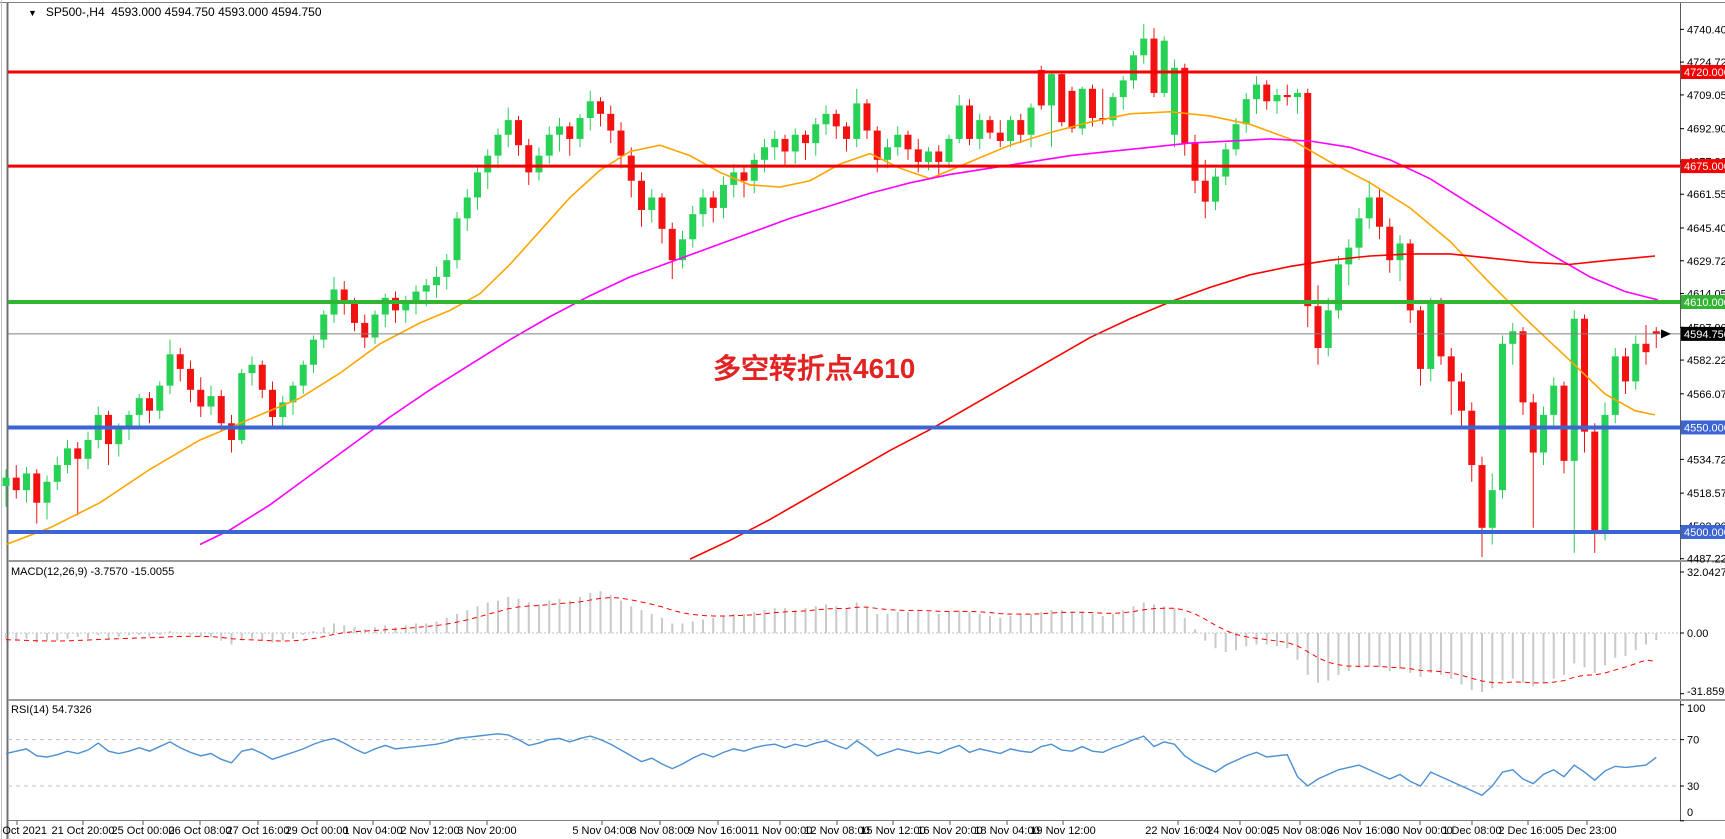 This screenshot has height=839, width=1725. What do you see at coordinates (1703, 411) in the screenshot?
I see `price-axis` at bounding box center [1703, 411].